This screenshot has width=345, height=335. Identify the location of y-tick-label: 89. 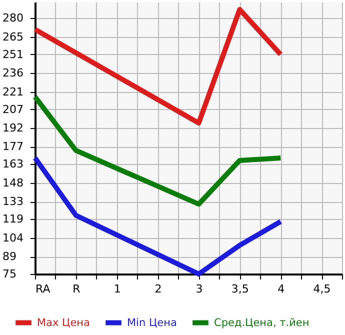
(9, 257).